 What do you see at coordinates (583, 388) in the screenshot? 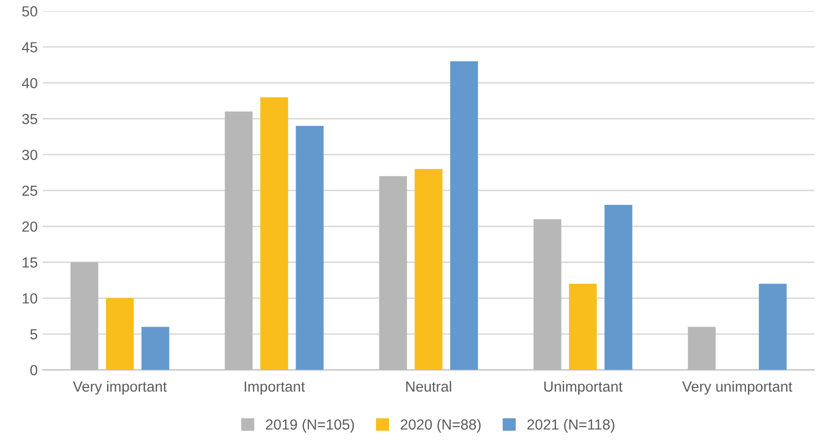
I see `x-tick-label: Unimportant` at bounding box center [583, 388].